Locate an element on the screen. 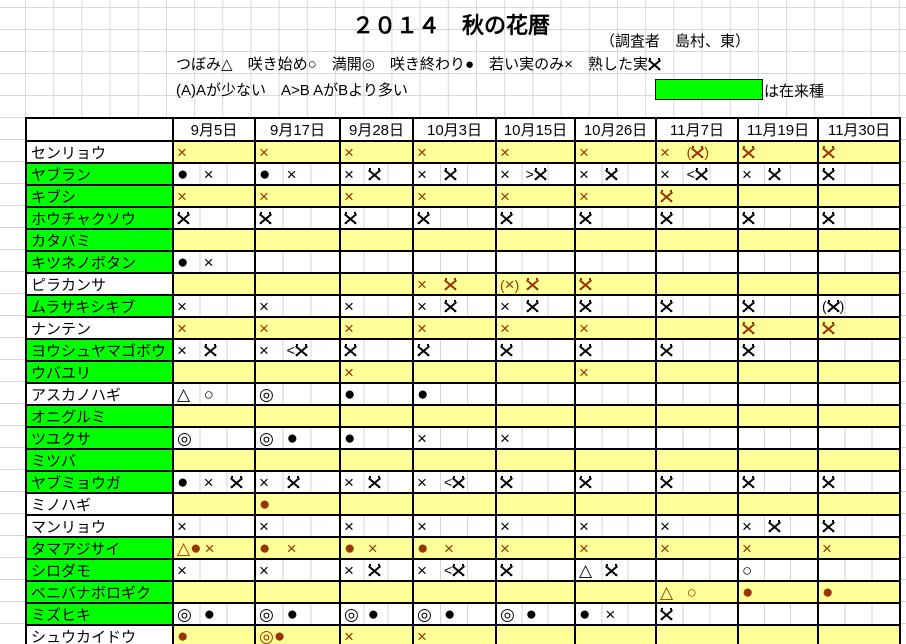  row-label-cell: ミズヒキ is located at coordinates (100, 615).